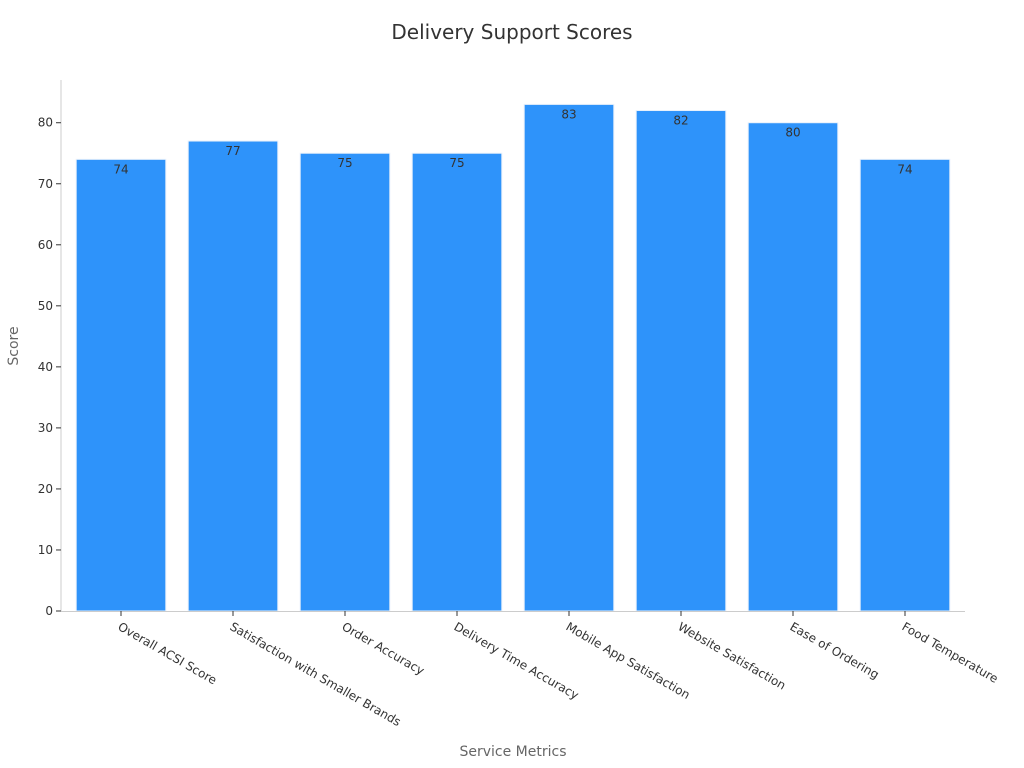 The width and height of the screenshot is (1024, 768). Describe the element at coordinates (950, 652) in the screenshot. I see `x-tick-label: Food Temperature` at that location.